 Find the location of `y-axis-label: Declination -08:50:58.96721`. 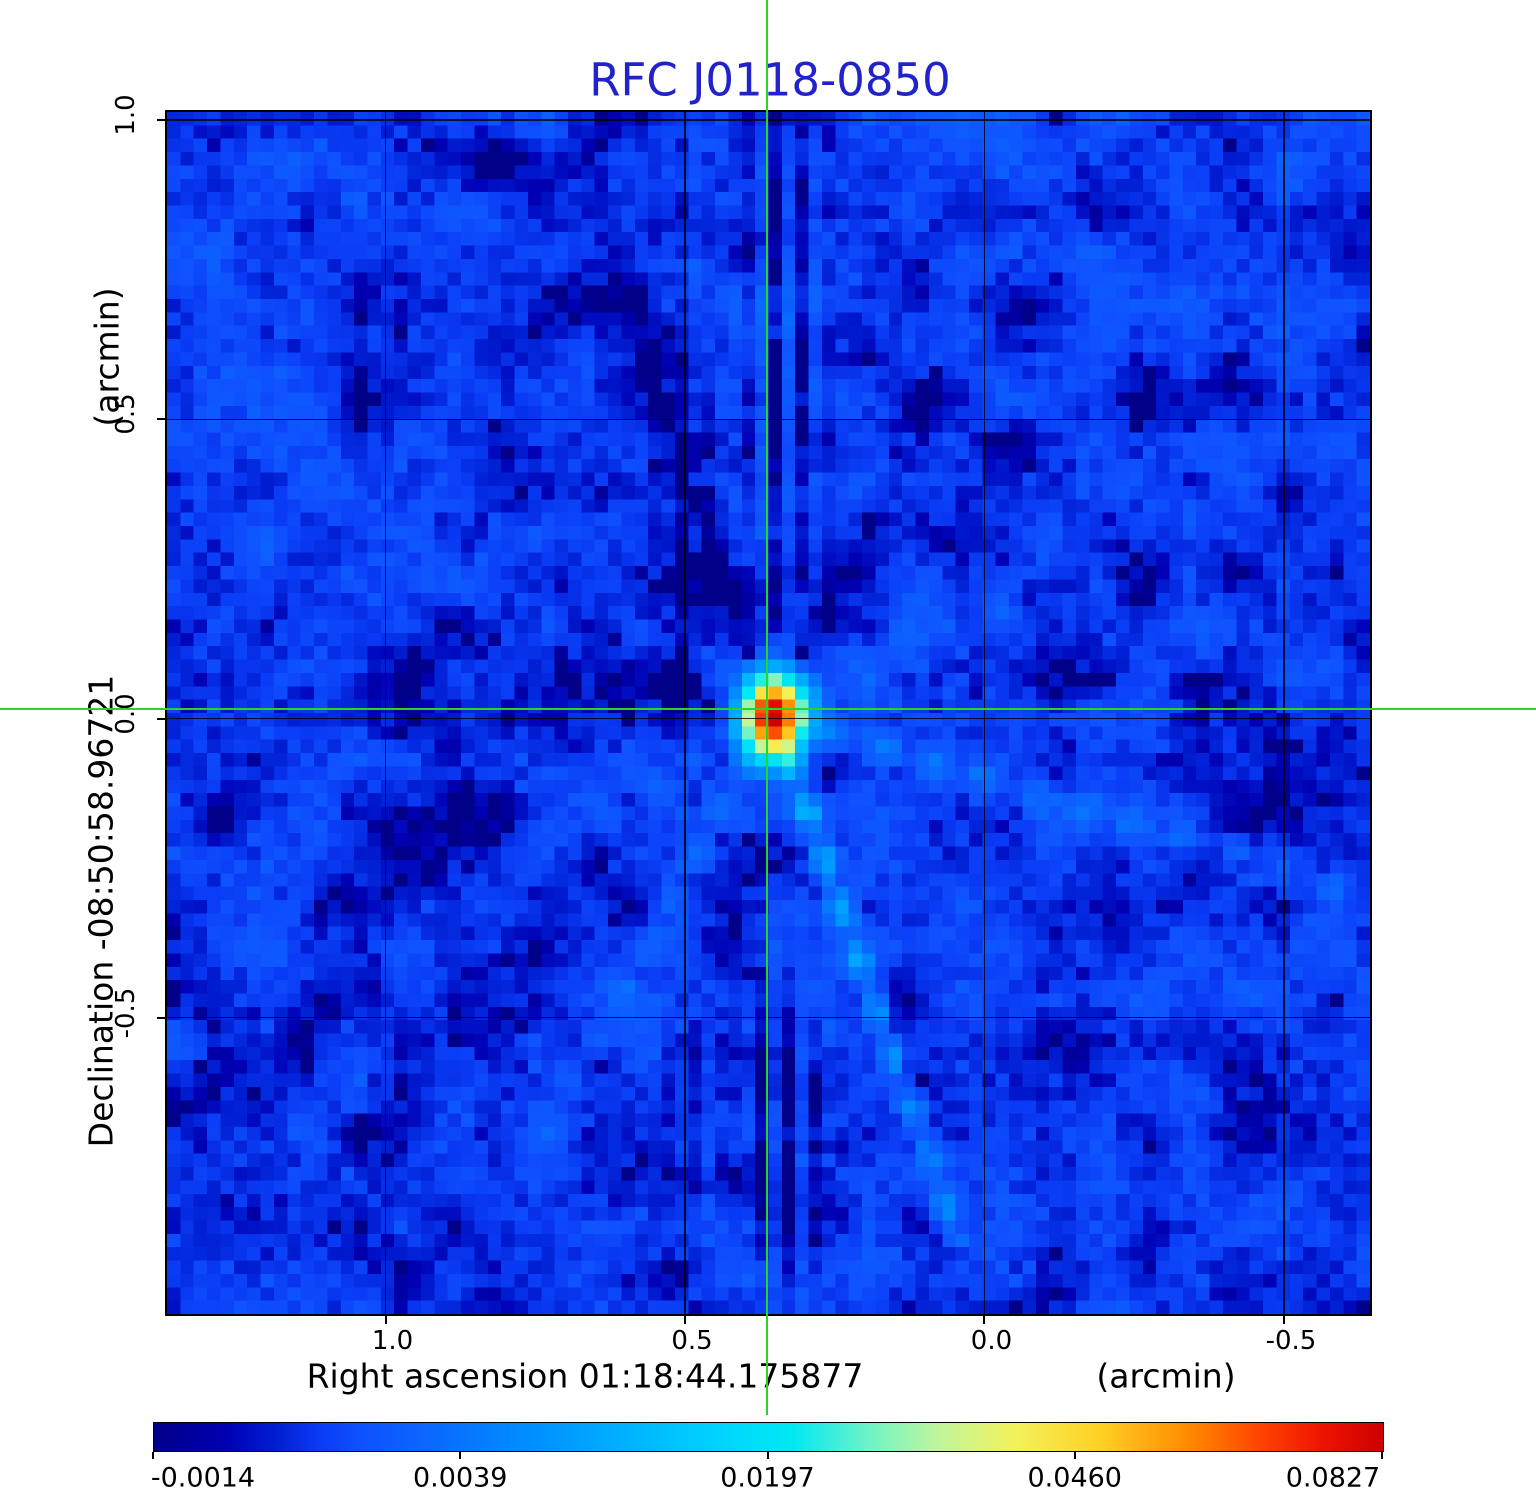

y-axis-label: Declination -08:50:58.96721 is located at coordinates (101, 911).